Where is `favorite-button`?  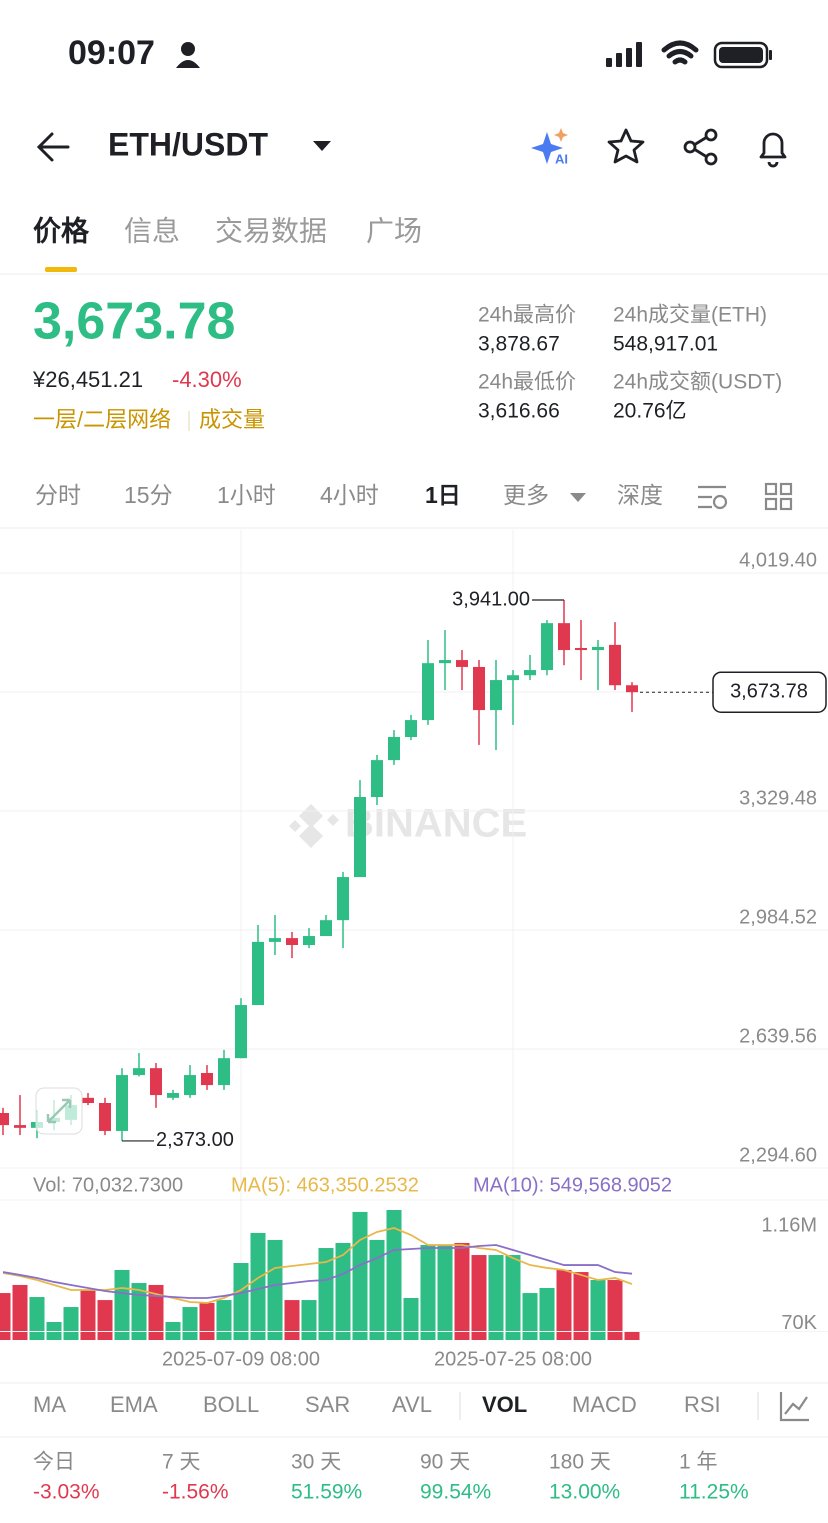 favorite-button is located at coordinates (626, 146).